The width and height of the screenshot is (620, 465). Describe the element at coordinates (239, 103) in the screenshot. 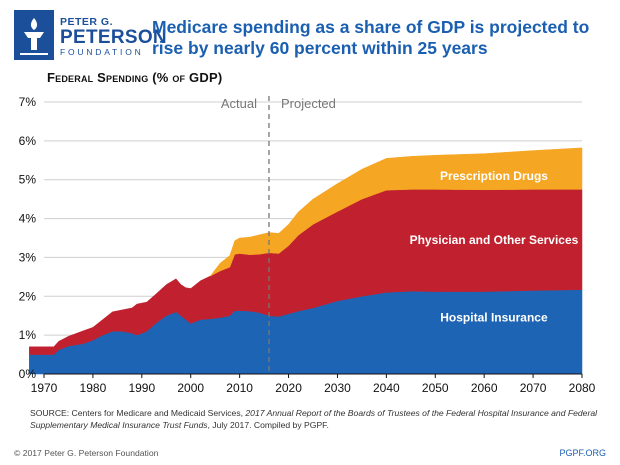

I see `actual-label: Actual` at that location.